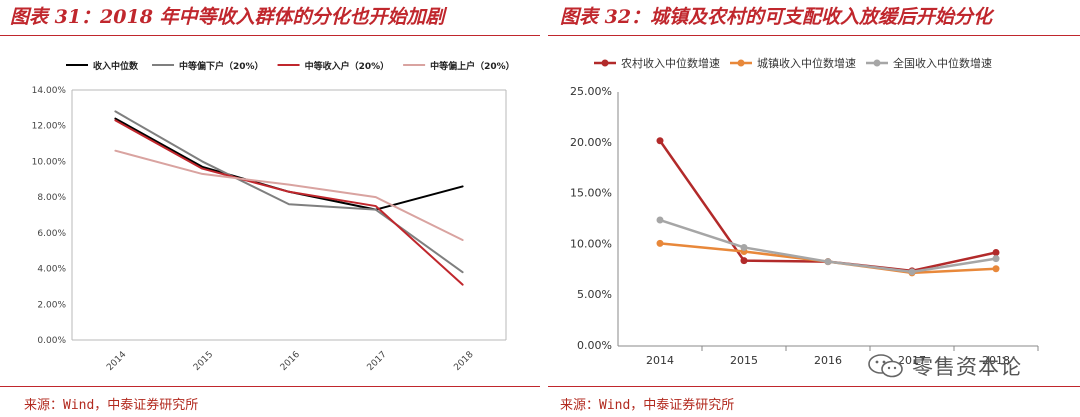 The image size is (1080, 417). I want to click on wechat-icon, so click(885, 366).